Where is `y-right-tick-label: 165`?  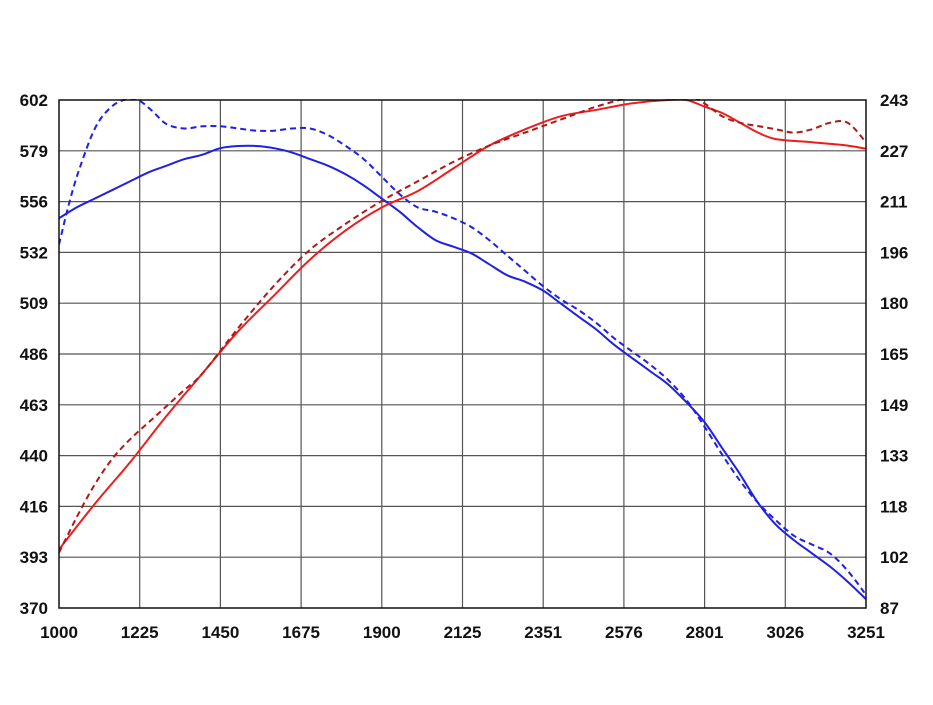
y-right-tick-label: 165 is located at coordinates (894, 354).